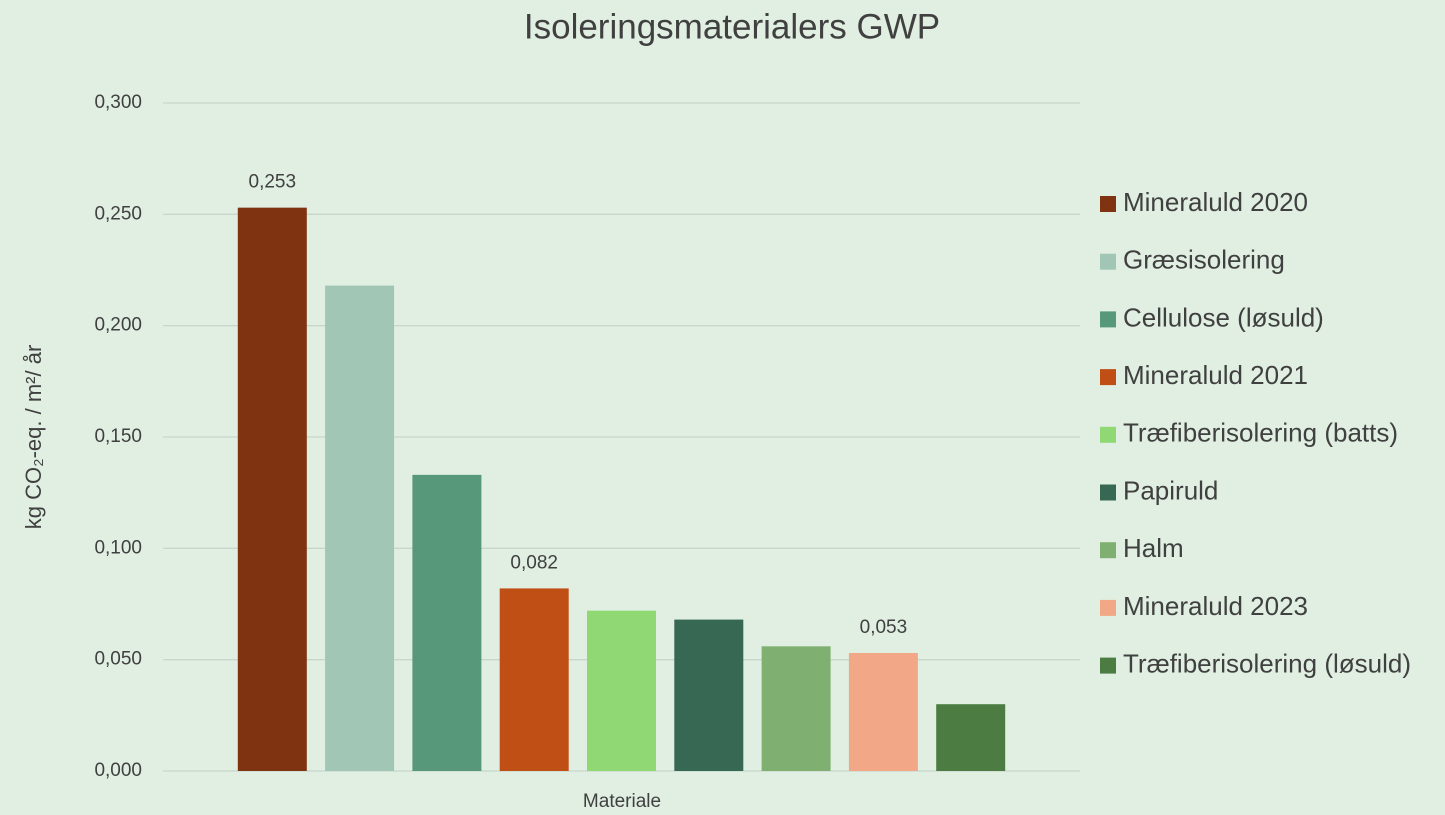 The image size is (1445, 815). I want to click on y-tick-label: 0,250, so click(118, 213).